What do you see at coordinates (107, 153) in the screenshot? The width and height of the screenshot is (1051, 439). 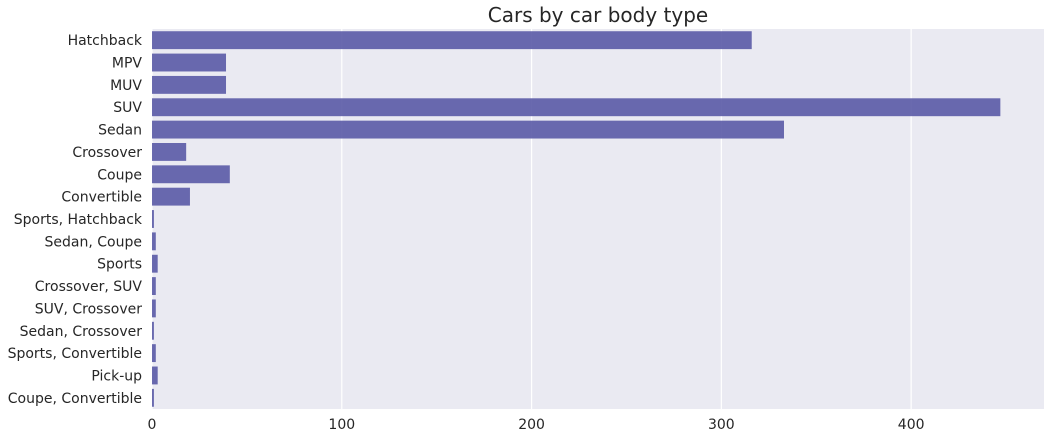 I see `y-tick-label: Crossover` at bounding box center [107, 153].